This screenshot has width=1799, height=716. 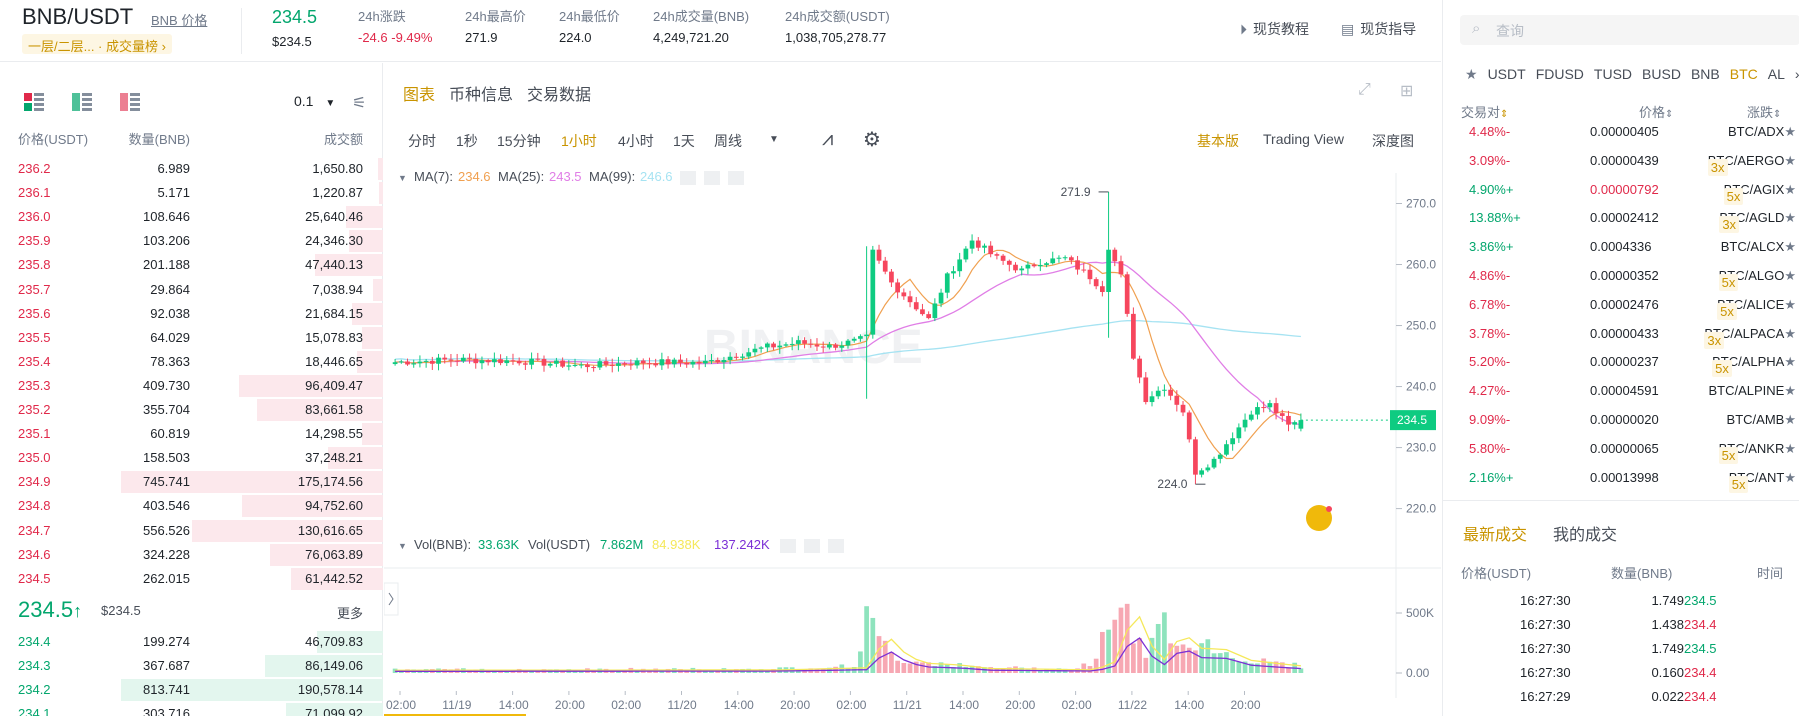 I want to click on ask-row: 235.2 355.704 83,661.58, so click(x=191, y=410).